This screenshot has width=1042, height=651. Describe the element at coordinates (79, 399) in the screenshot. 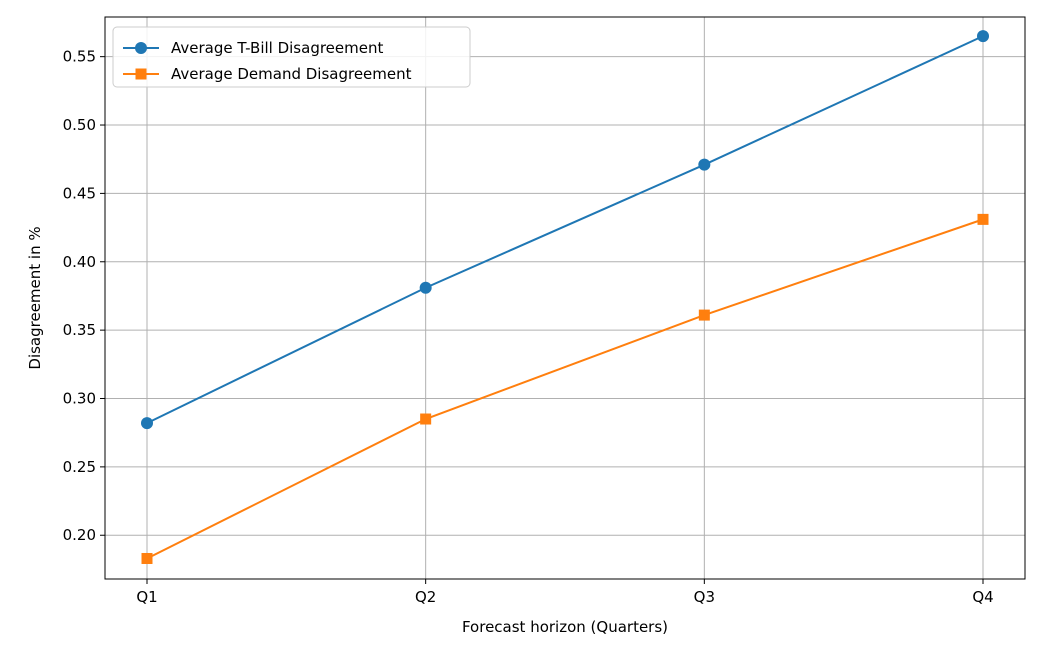

I see `y-tick-label: 0.30` at that location.